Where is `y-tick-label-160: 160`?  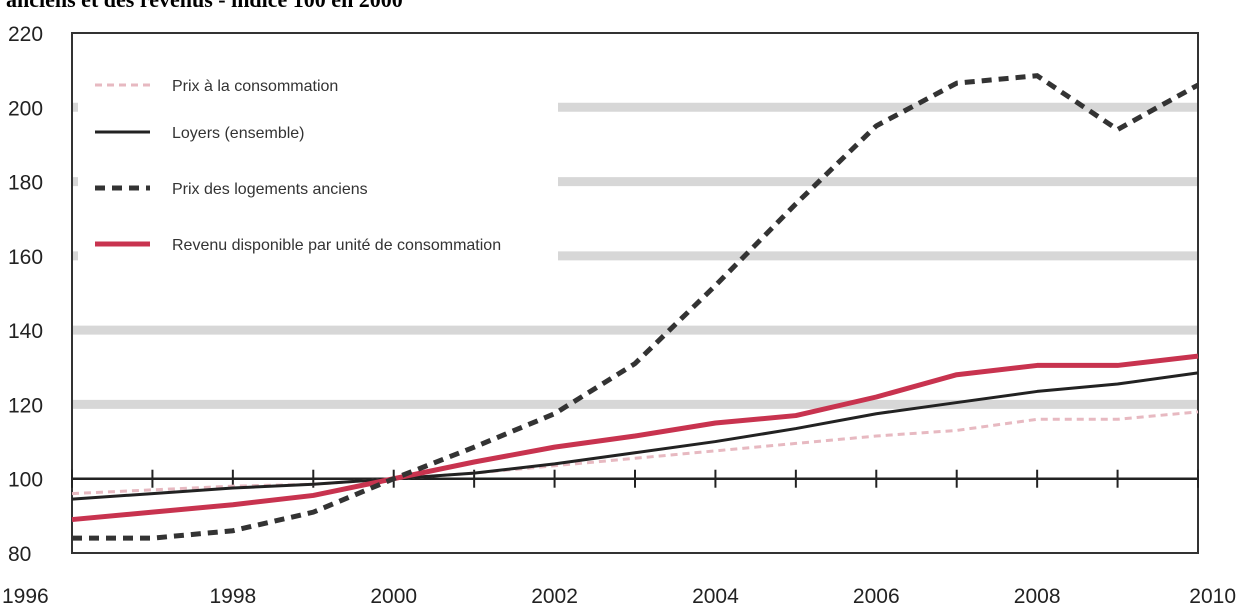
y-tick-label-160: 160 is located at coordinates (25, 257).